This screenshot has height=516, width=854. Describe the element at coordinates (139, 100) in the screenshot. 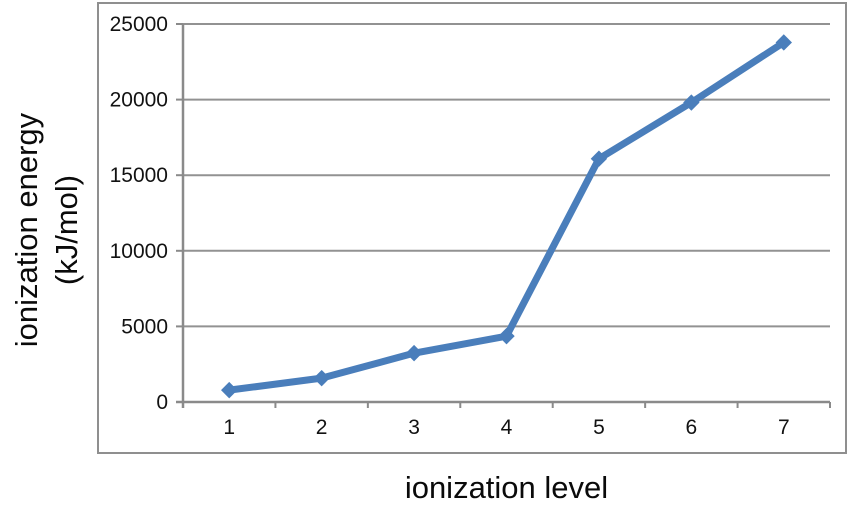

I see `y-tick-label: 20000` at that location.